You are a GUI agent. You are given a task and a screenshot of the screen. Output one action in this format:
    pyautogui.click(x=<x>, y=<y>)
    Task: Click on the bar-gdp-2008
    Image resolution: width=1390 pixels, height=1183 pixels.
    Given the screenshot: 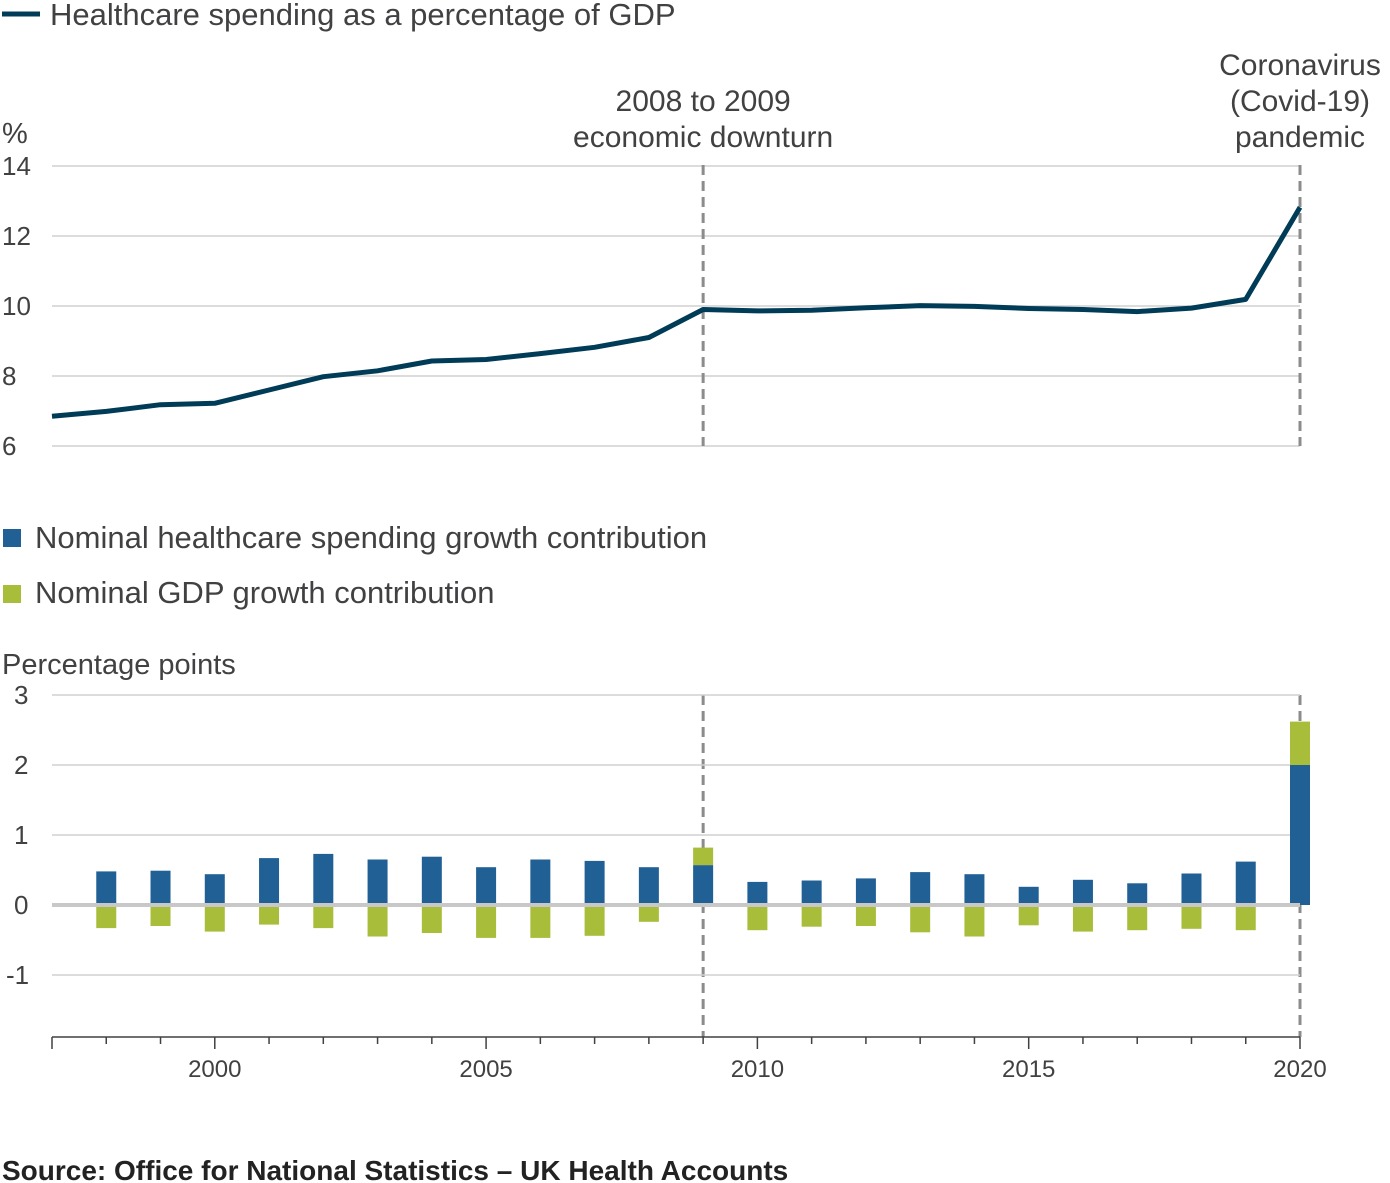 What is the action you would take?
    pyautogui.click(x=648, y=913)
    